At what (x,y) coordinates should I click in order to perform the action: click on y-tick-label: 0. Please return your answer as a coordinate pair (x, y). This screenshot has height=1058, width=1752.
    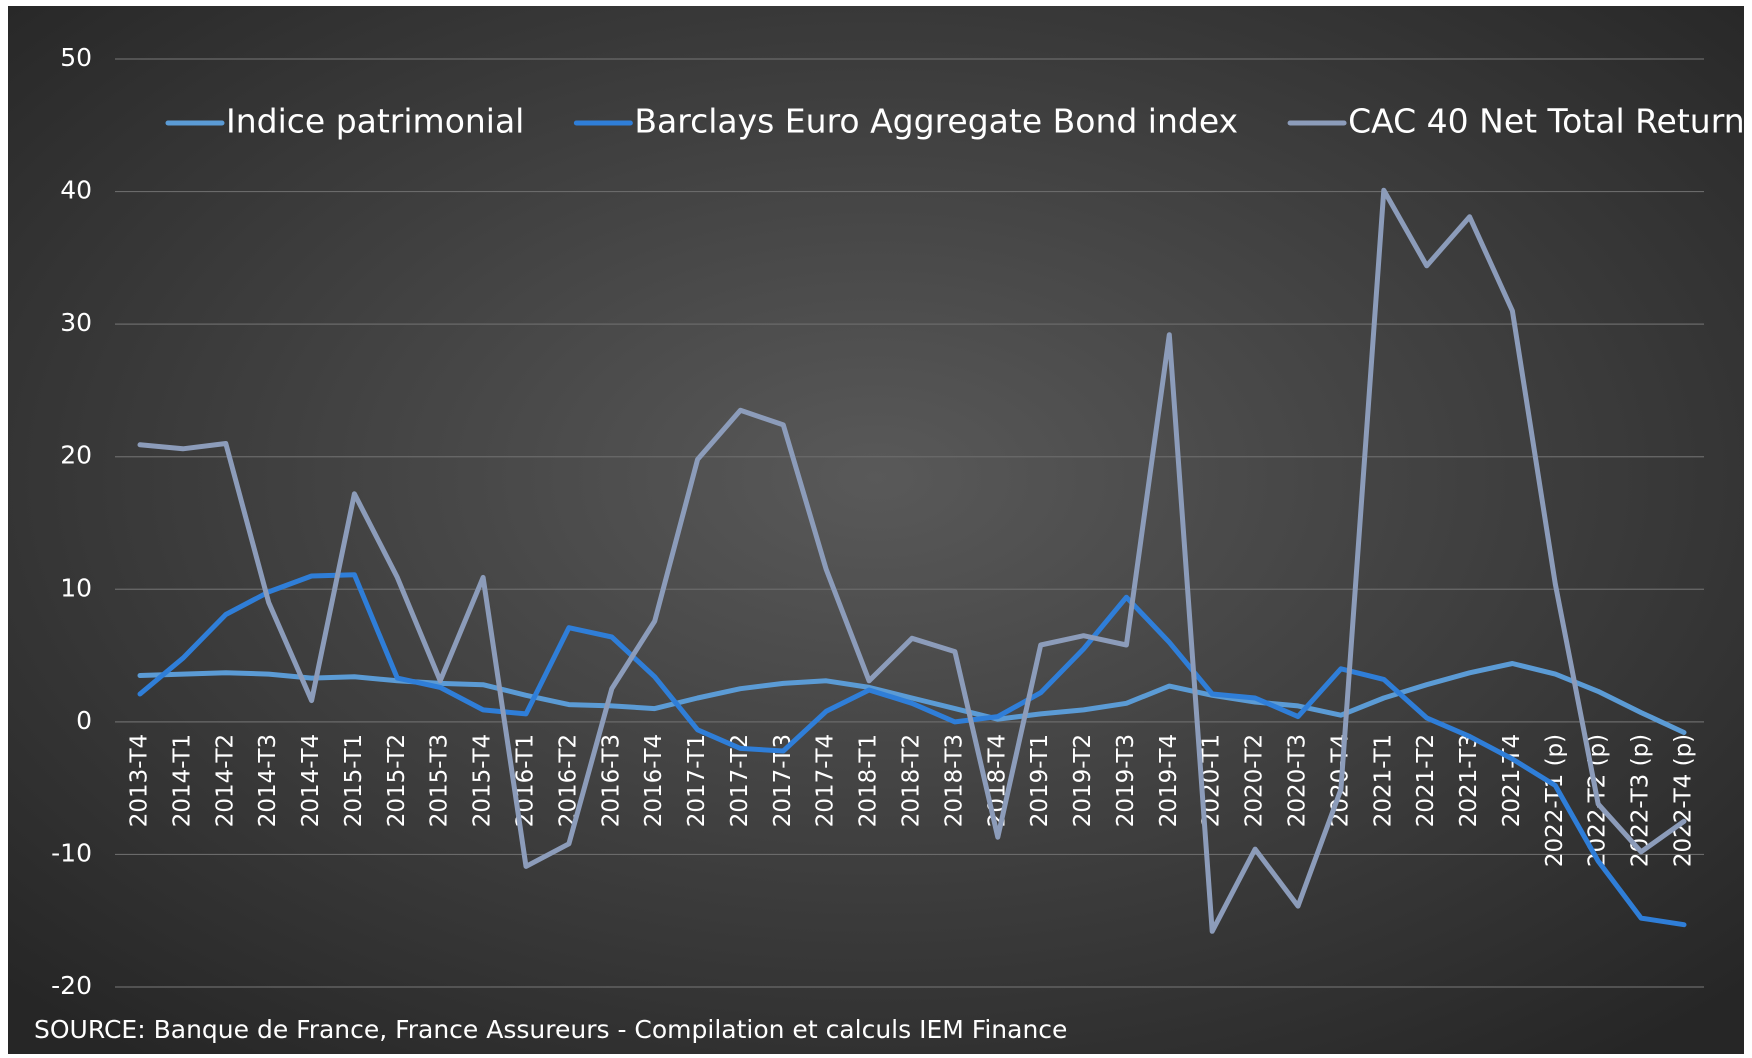
    Looking at the image, I should click on (84, 720).